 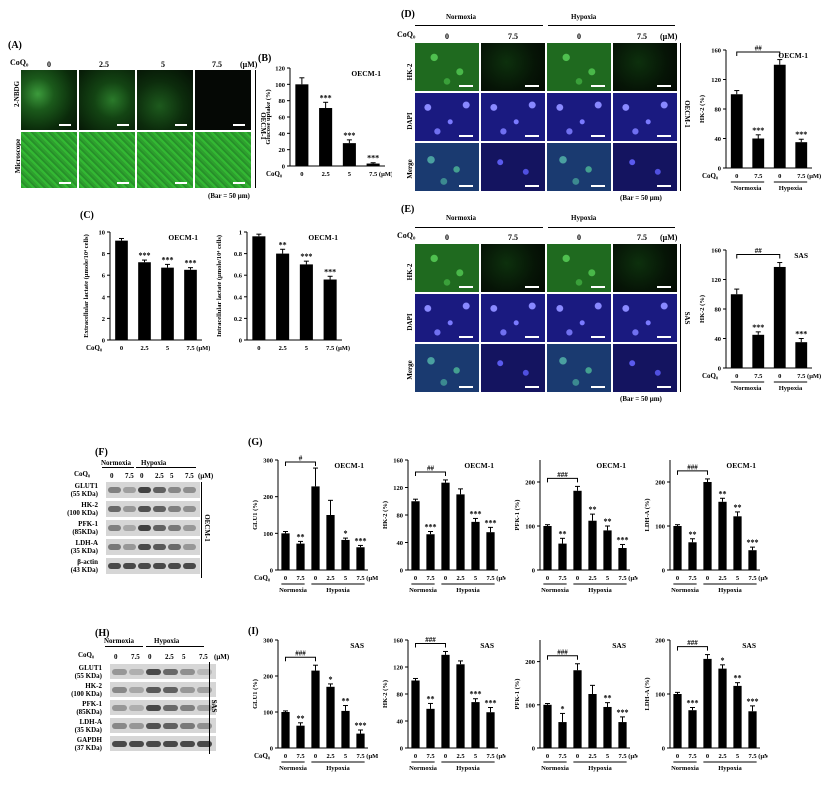 I want to click on row-label: Merge, so click(x=410, y=370).